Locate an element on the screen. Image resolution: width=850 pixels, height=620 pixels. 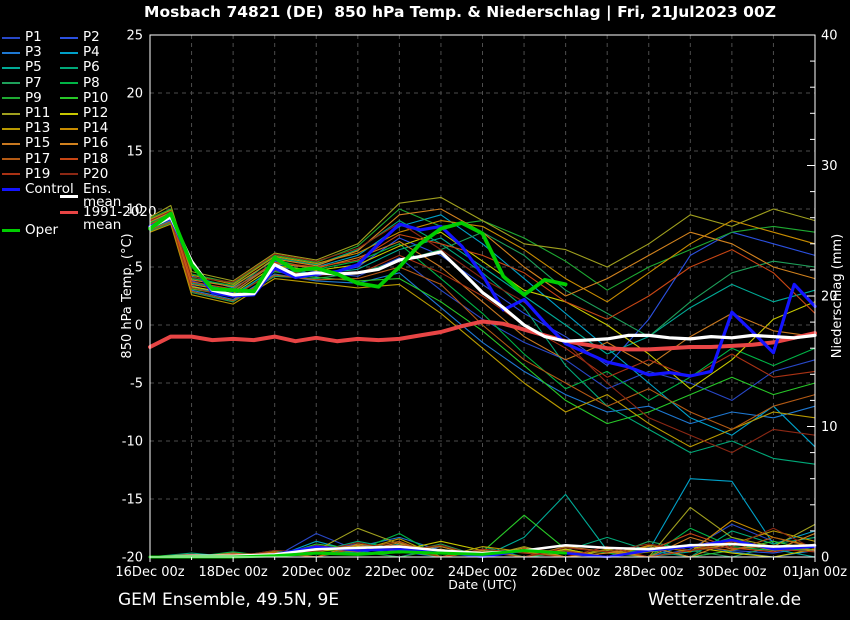
legend-item-p16: P16 is located at coordinates (84, 143).